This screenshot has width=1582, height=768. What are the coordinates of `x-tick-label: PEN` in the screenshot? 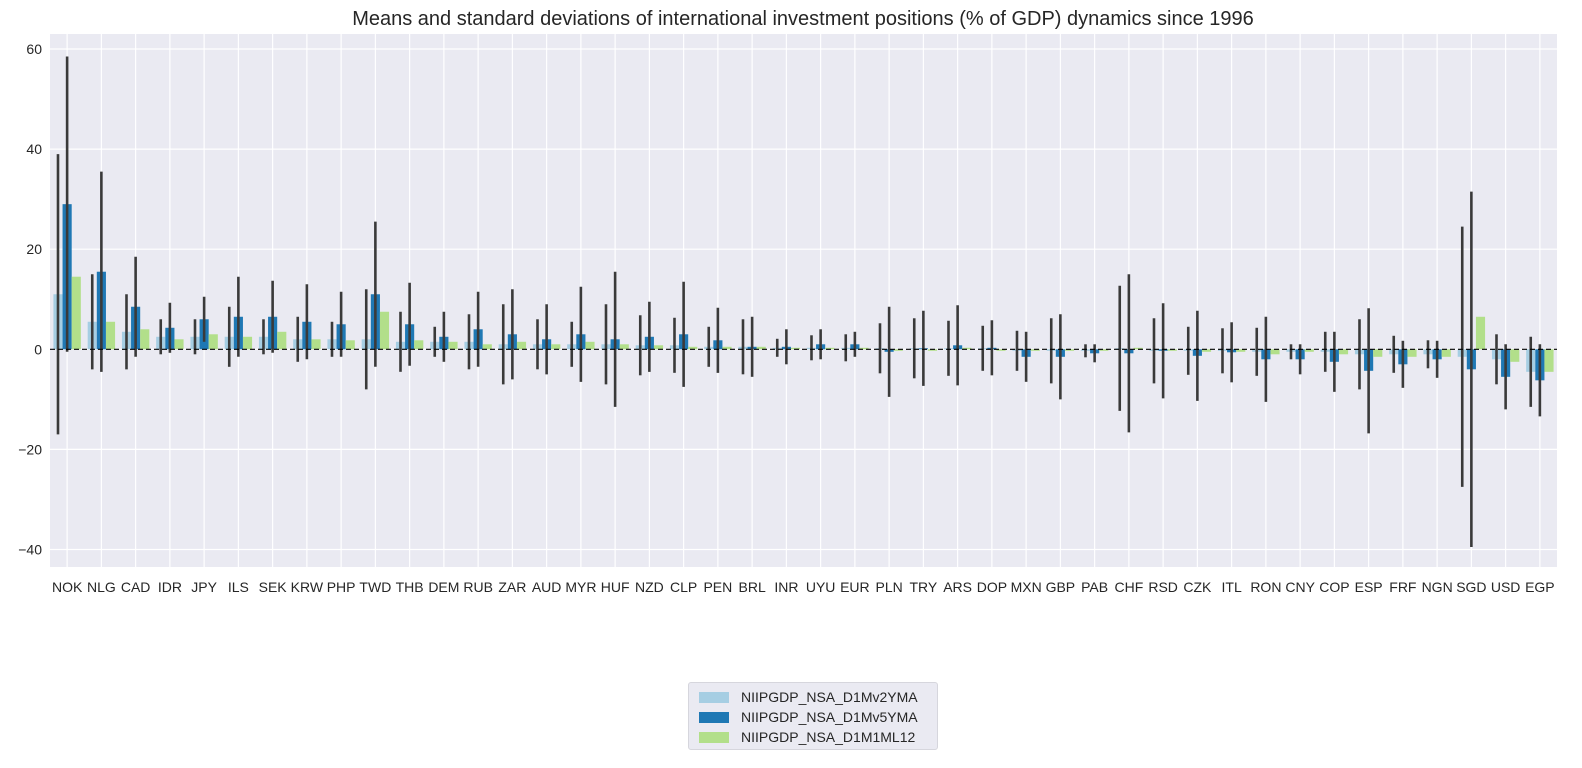 It's located at (717, 587).